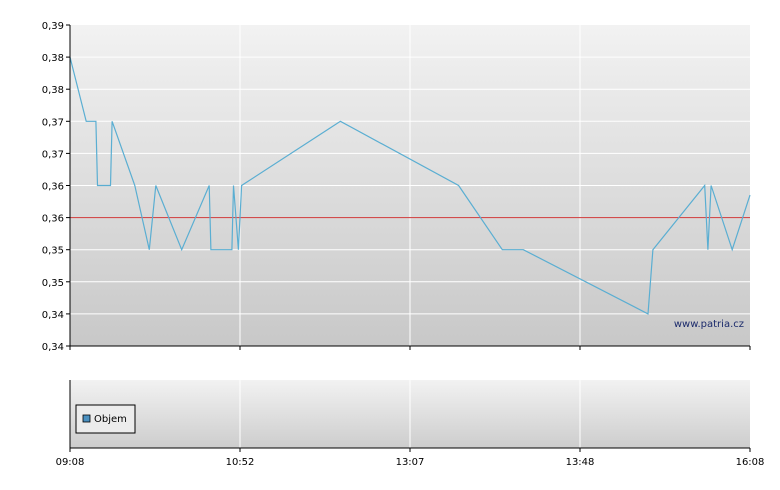 The image size is (780, 490). I want to click on volume-panel: Objem, so click(409, 414).